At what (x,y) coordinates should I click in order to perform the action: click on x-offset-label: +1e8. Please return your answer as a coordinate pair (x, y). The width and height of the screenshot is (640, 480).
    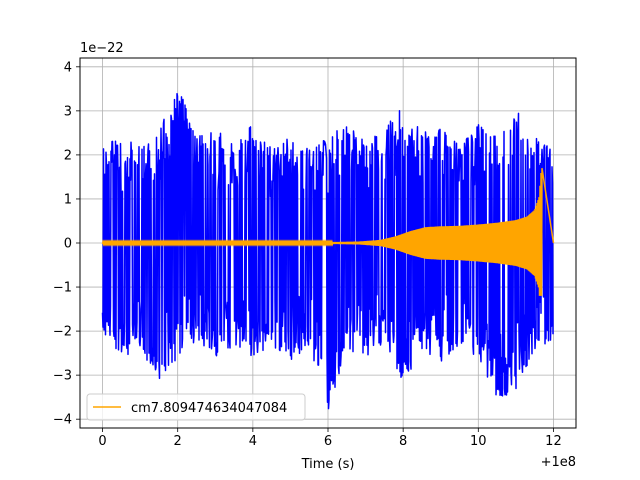
    Looking at the image, I should click on (558, 462).